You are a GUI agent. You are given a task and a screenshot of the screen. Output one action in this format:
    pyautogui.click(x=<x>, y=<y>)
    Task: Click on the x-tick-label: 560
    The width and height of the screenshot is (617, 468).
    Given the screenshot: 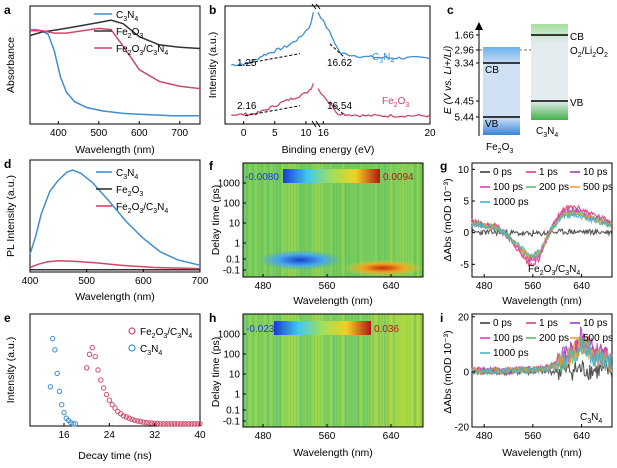 What is the action you would take?
    pyautogui.click(x=533, y=436)
    